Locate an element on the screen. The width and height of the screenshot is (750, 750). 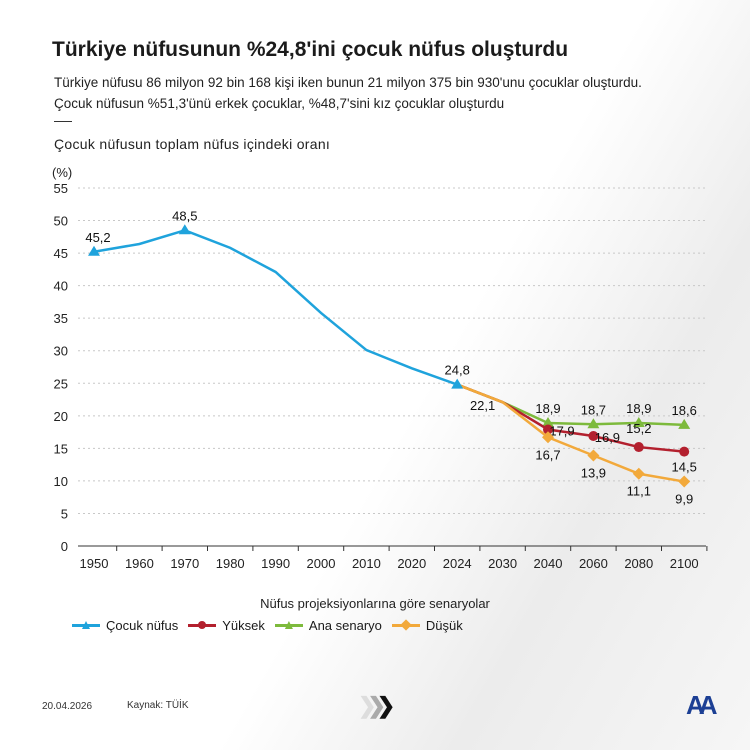
legend-label: Düşük is located at coordinates (444, 625).